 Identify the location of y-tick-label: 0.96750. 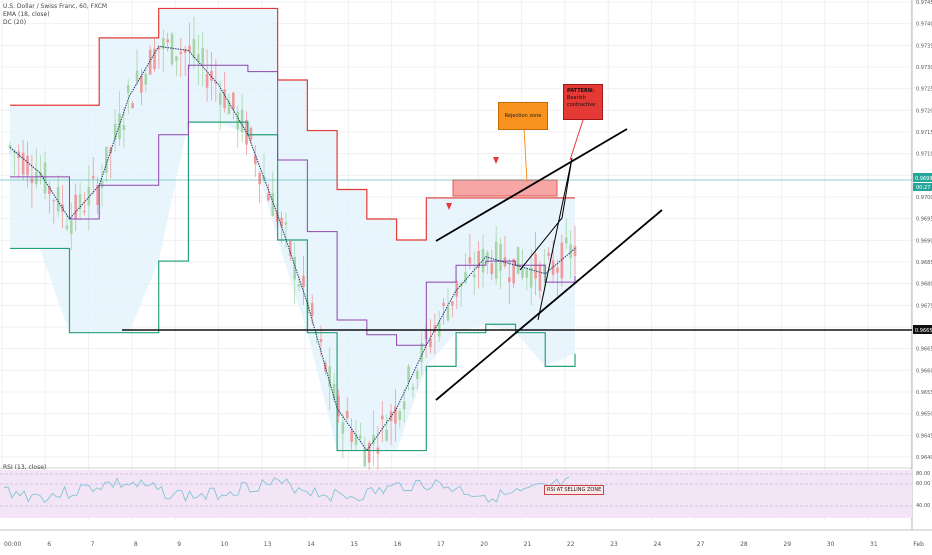
(924, 306).